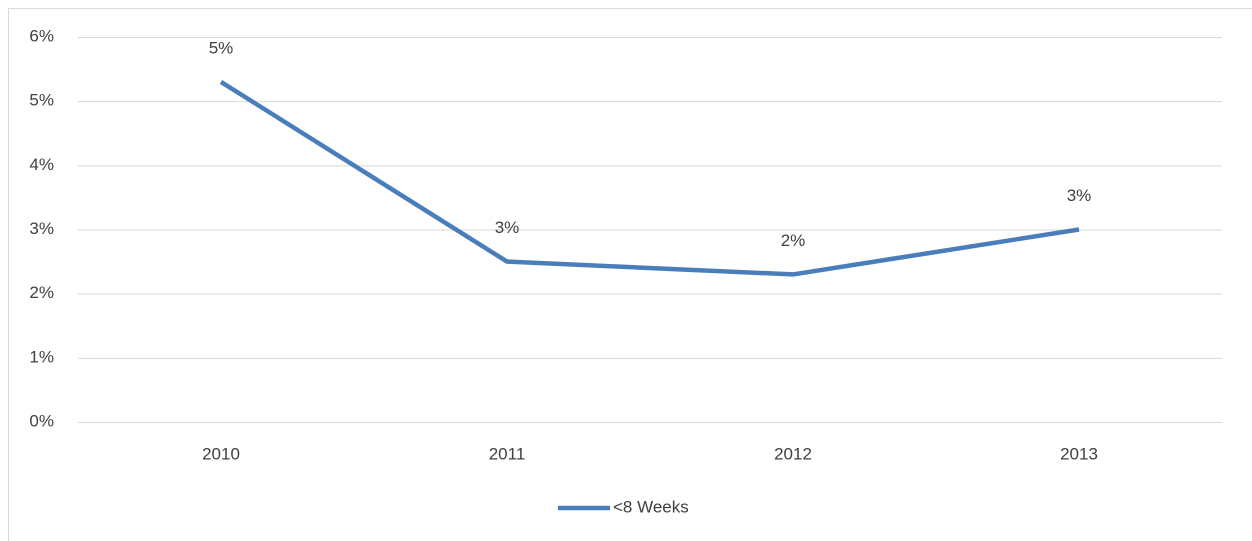 The height and width of the screenshot is (541, 1252). I want to click on y-tick-label: 5%, so click(41, 100).